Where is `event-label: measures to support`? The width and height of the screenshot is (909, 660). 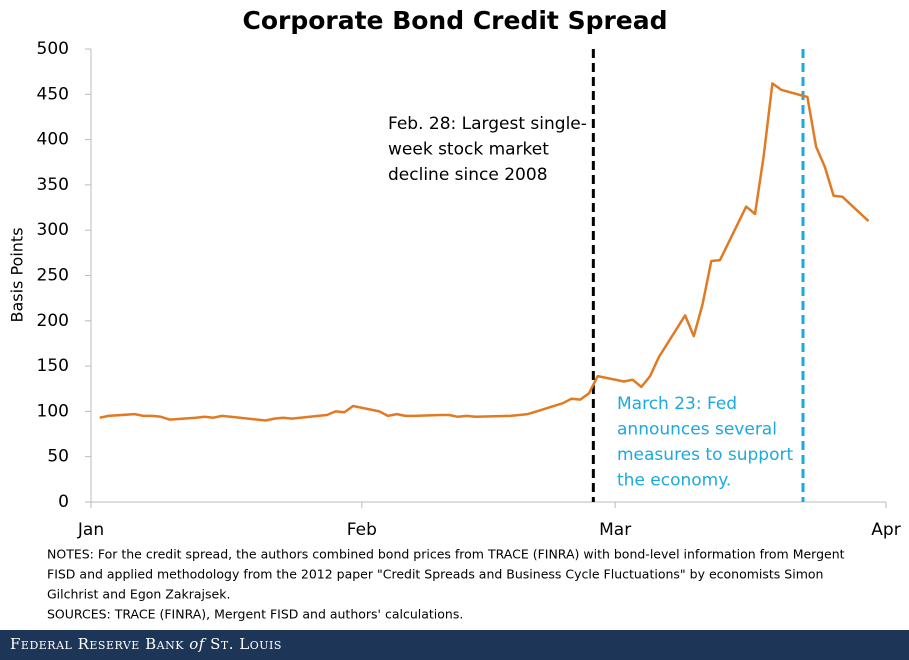
event-label: measures to support is located at coordinates (705, 455).